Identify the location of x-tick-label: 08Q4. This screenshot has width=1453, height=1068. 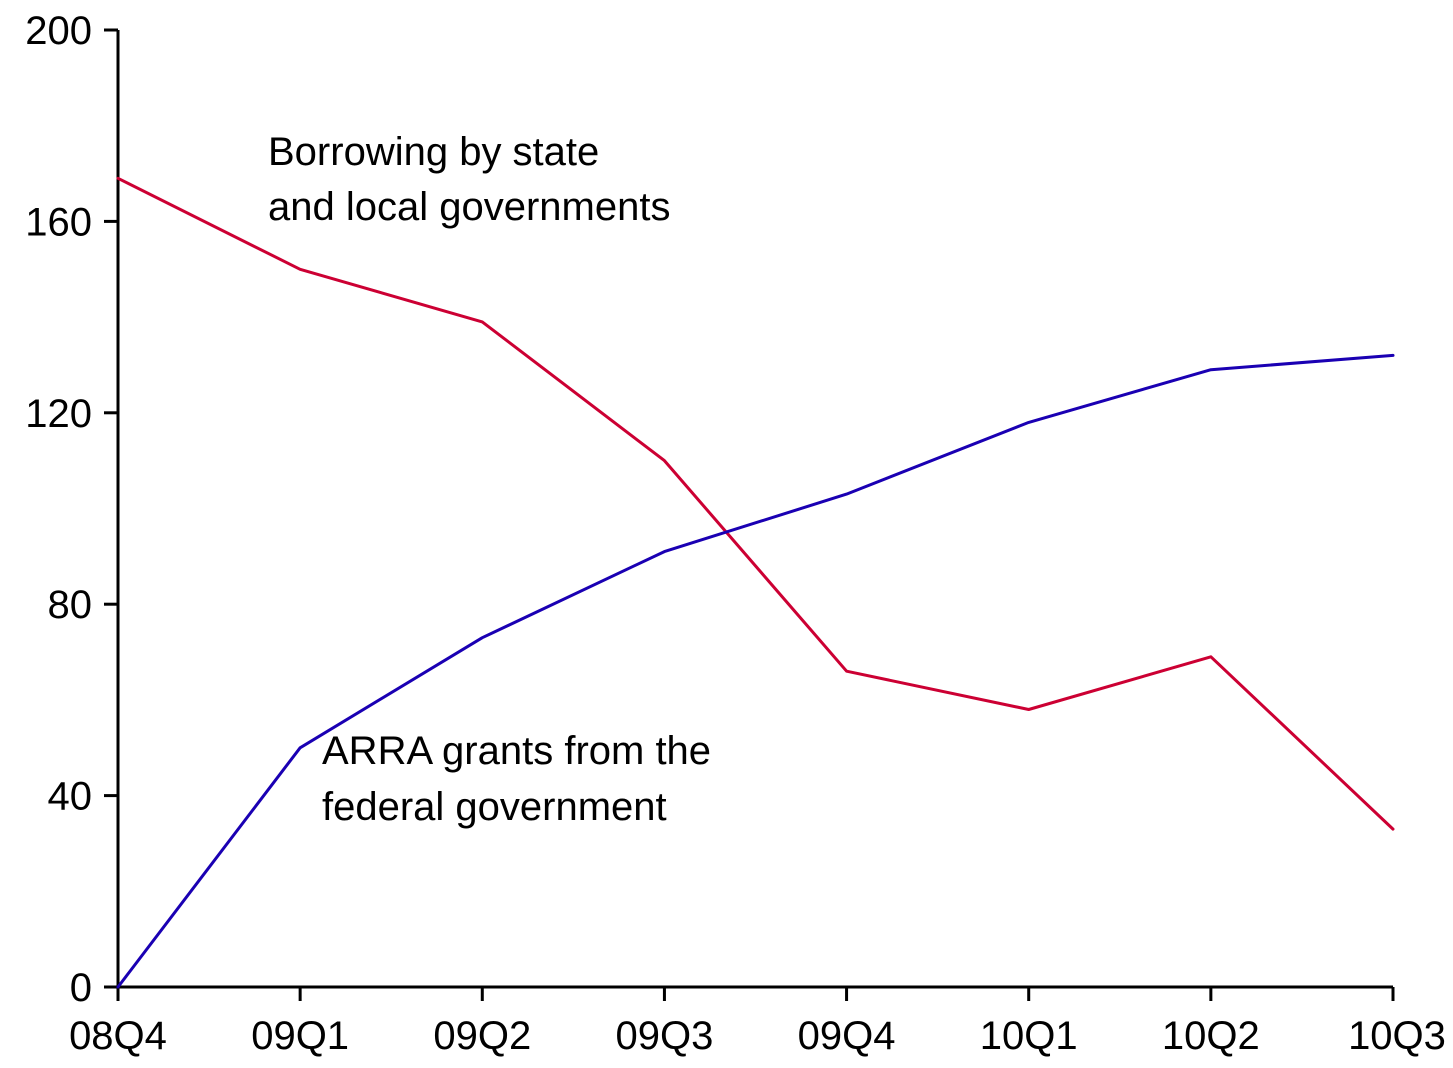
(118, 1036).